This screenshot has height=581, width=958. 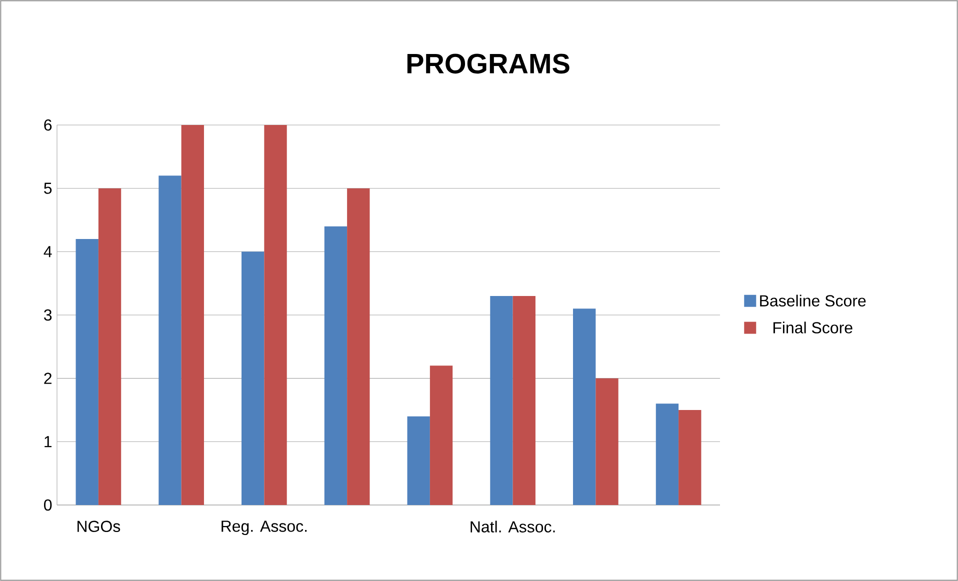 I want to click on y-tick-label: 1, so click(x=48, y=442).